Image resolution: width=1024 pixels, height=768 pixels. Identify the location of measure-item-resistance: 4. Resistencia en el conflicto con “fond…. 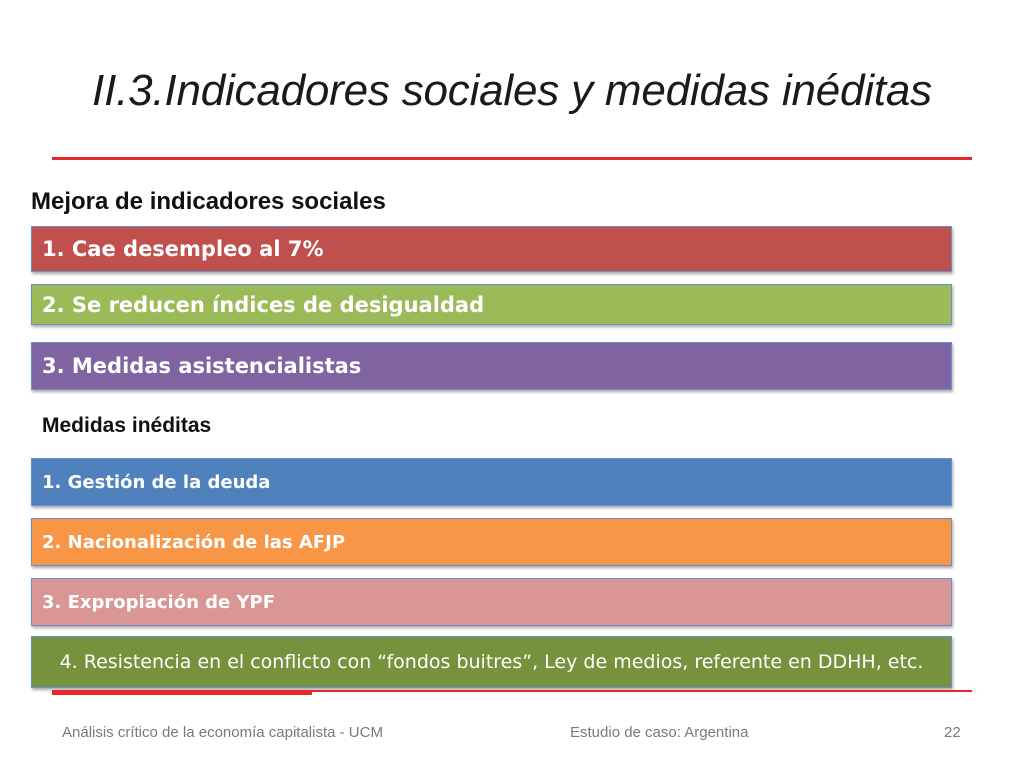
(491, 662).